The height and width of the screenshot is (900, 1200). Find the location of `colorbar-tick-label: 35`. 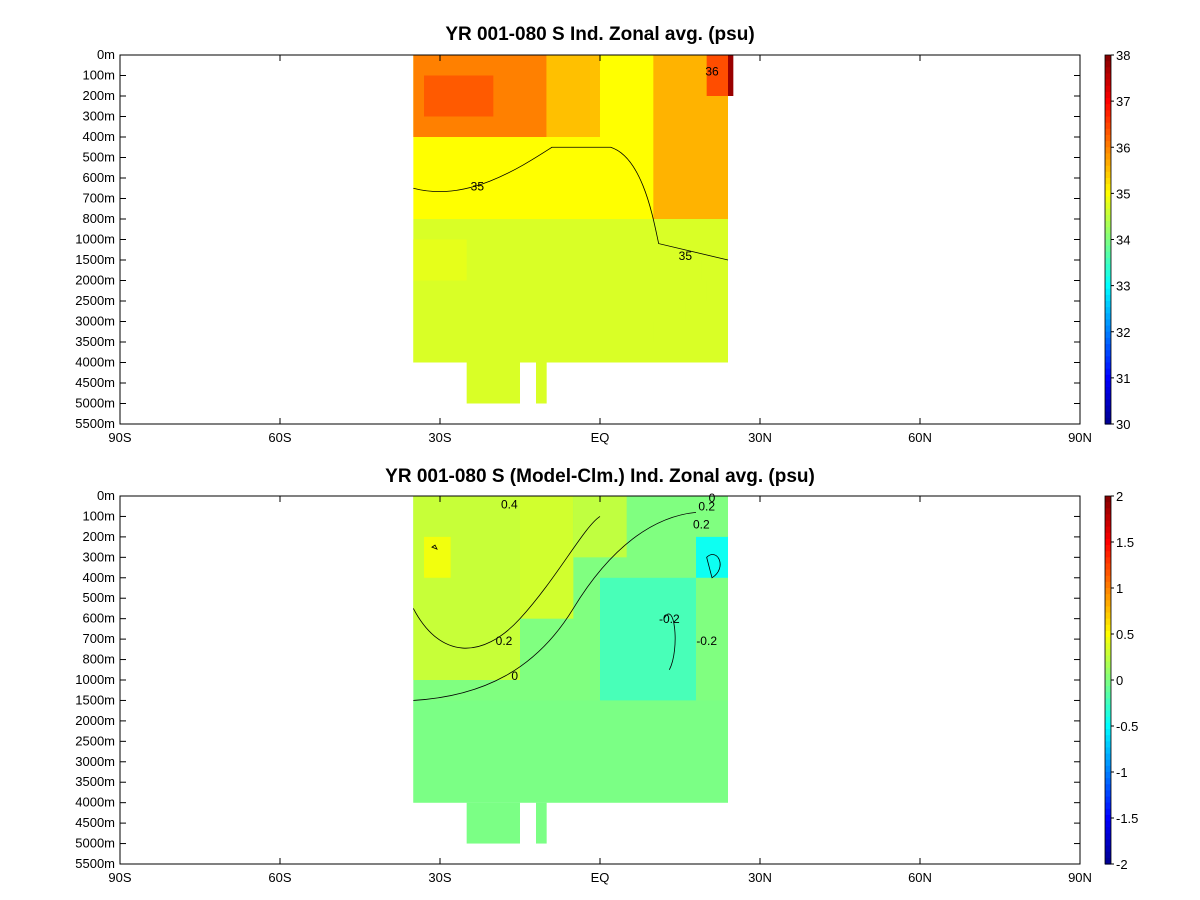

colorbar-tick-label: 35 is located at coordinates (1123, 193).